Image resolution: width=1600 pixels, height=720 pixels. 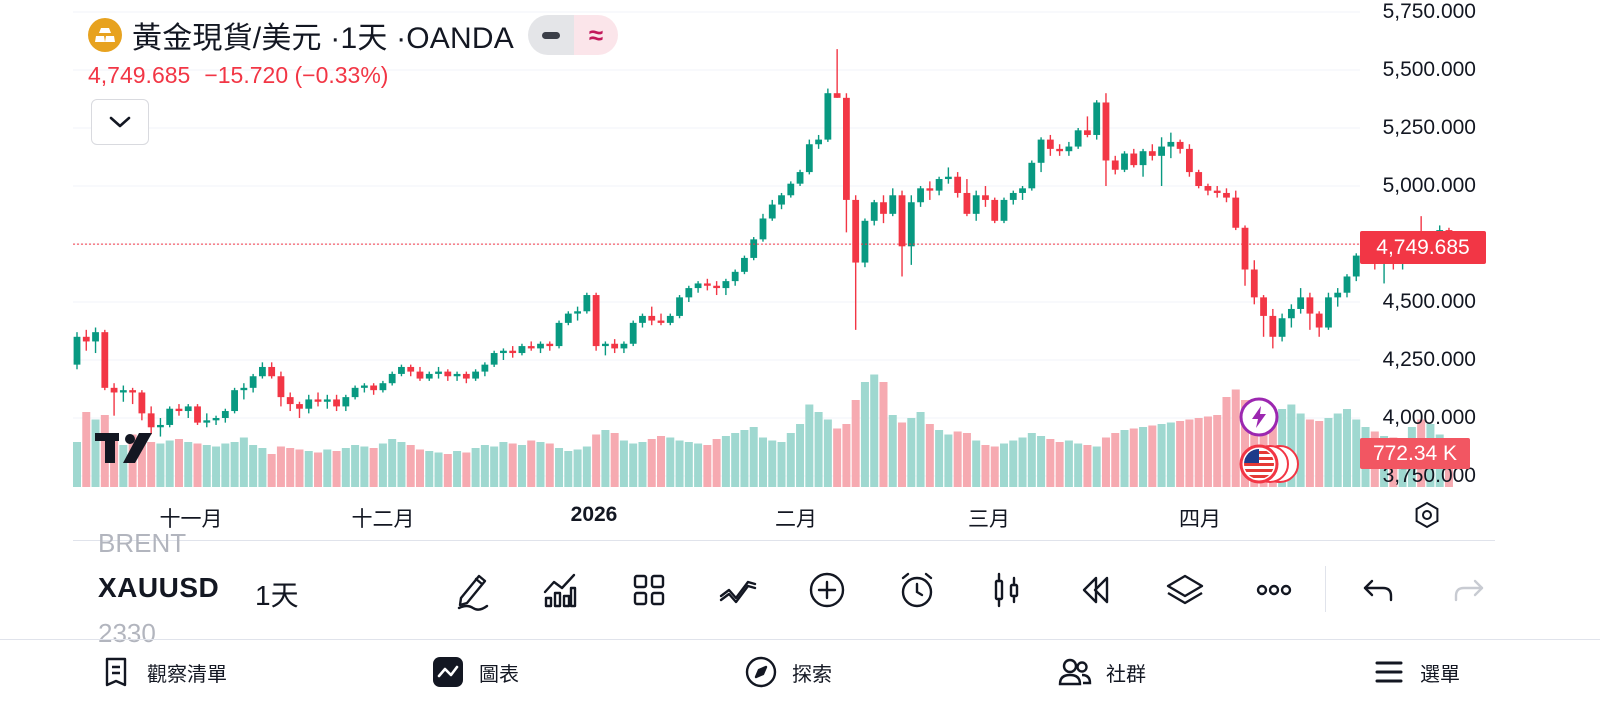 What do you see at coordinates (1429, 417) in the screenshot?
I see `price-axis-label: 4,000.000` at bounding box center [1429, 417].